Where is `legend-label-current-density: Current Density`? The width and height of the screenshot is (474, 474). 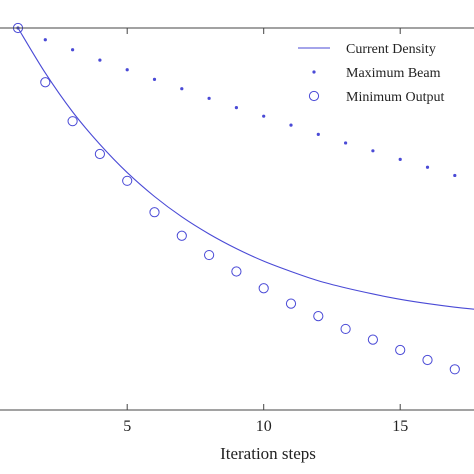
legend-label-current-density: Current Density is located at coordinates (391, 49).